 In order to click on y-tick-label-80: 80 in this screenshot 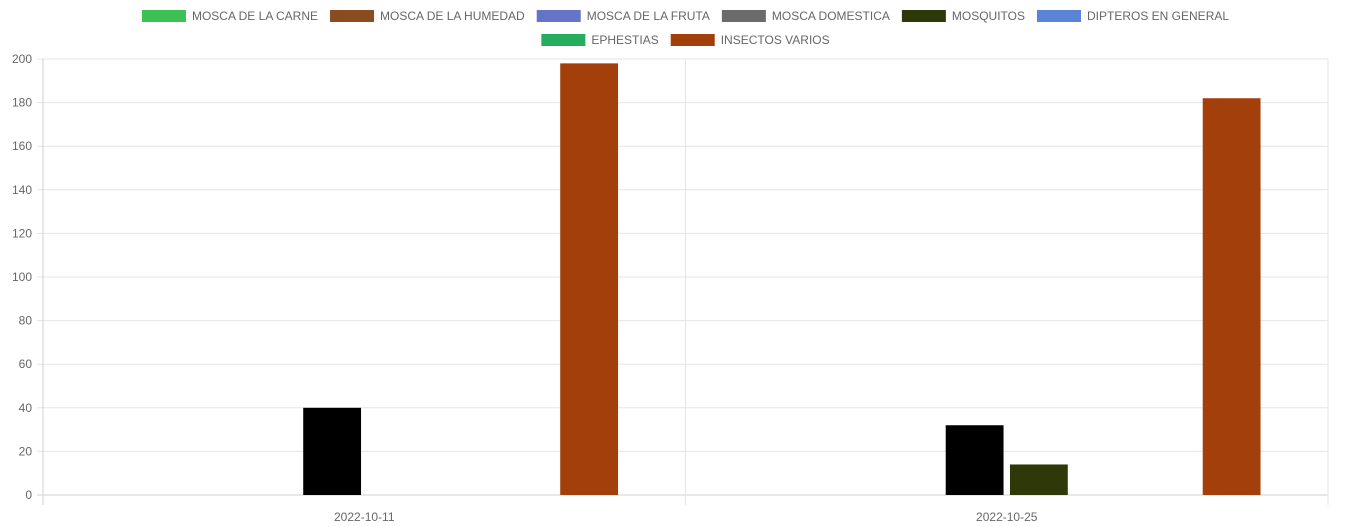, I will do `click(26, 321)`.